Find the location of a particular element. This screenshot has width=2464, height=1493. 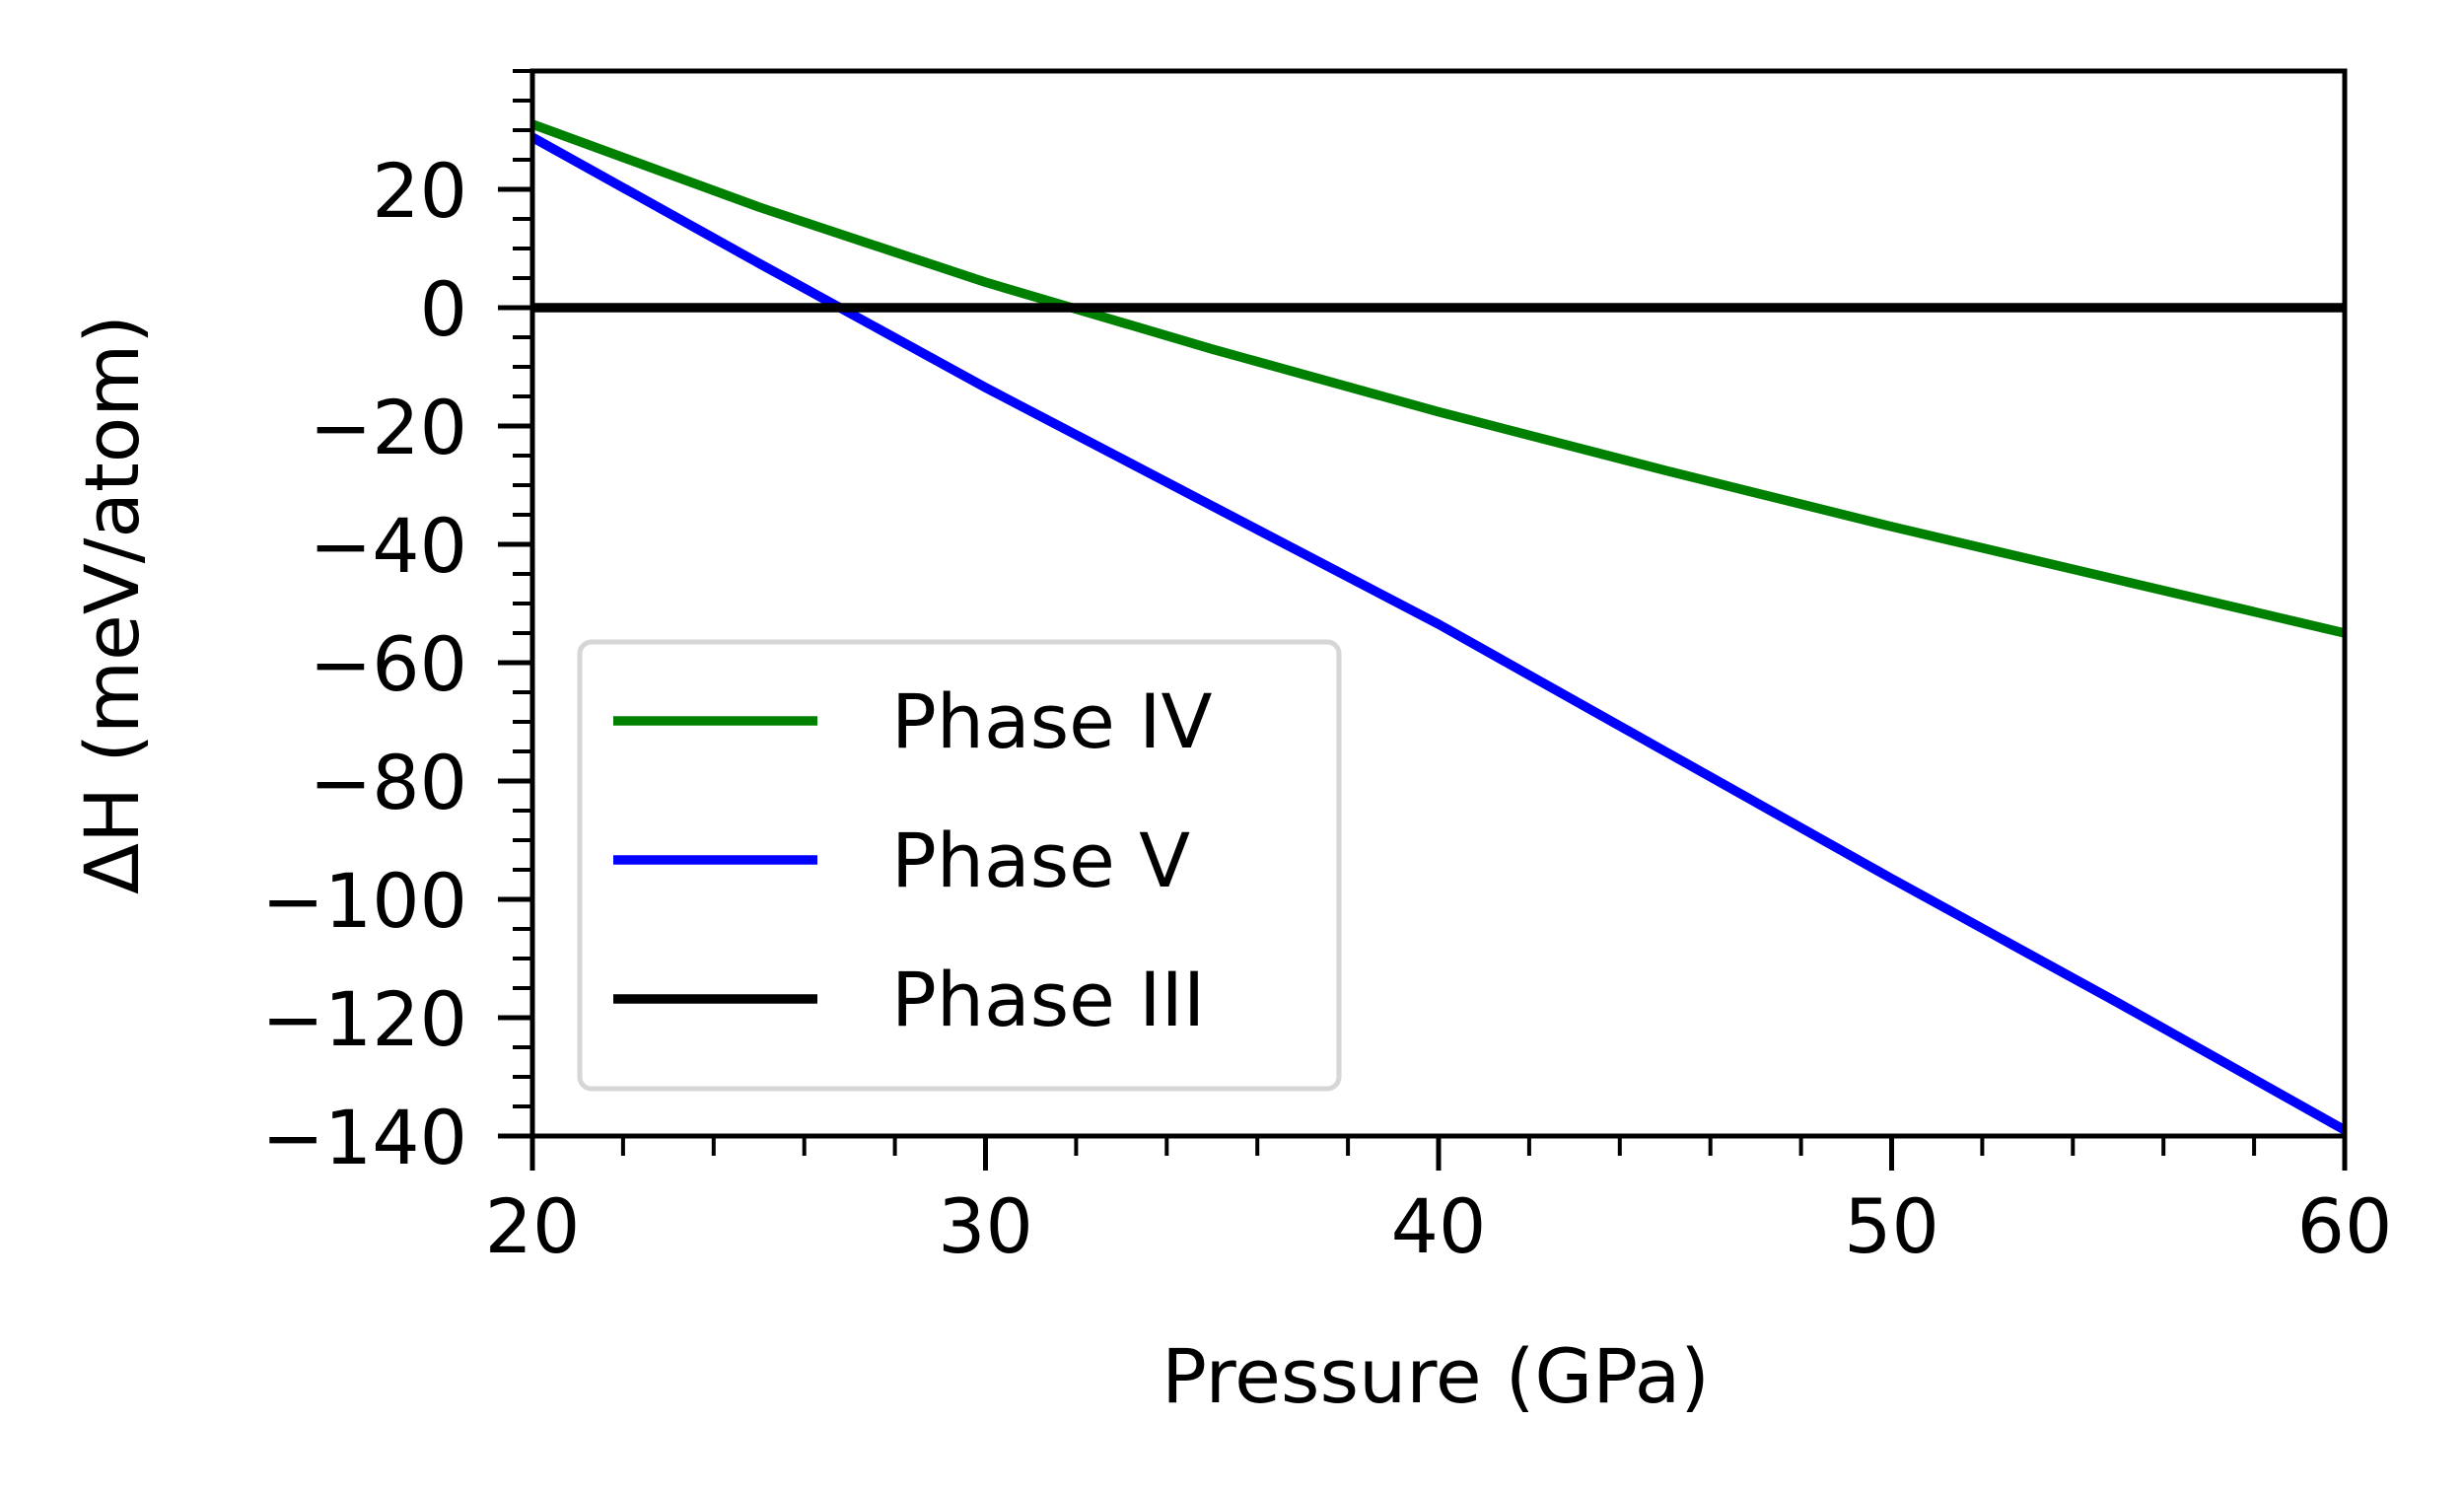

x-tick-label: 50 is located at coordinates (1892, 1226).